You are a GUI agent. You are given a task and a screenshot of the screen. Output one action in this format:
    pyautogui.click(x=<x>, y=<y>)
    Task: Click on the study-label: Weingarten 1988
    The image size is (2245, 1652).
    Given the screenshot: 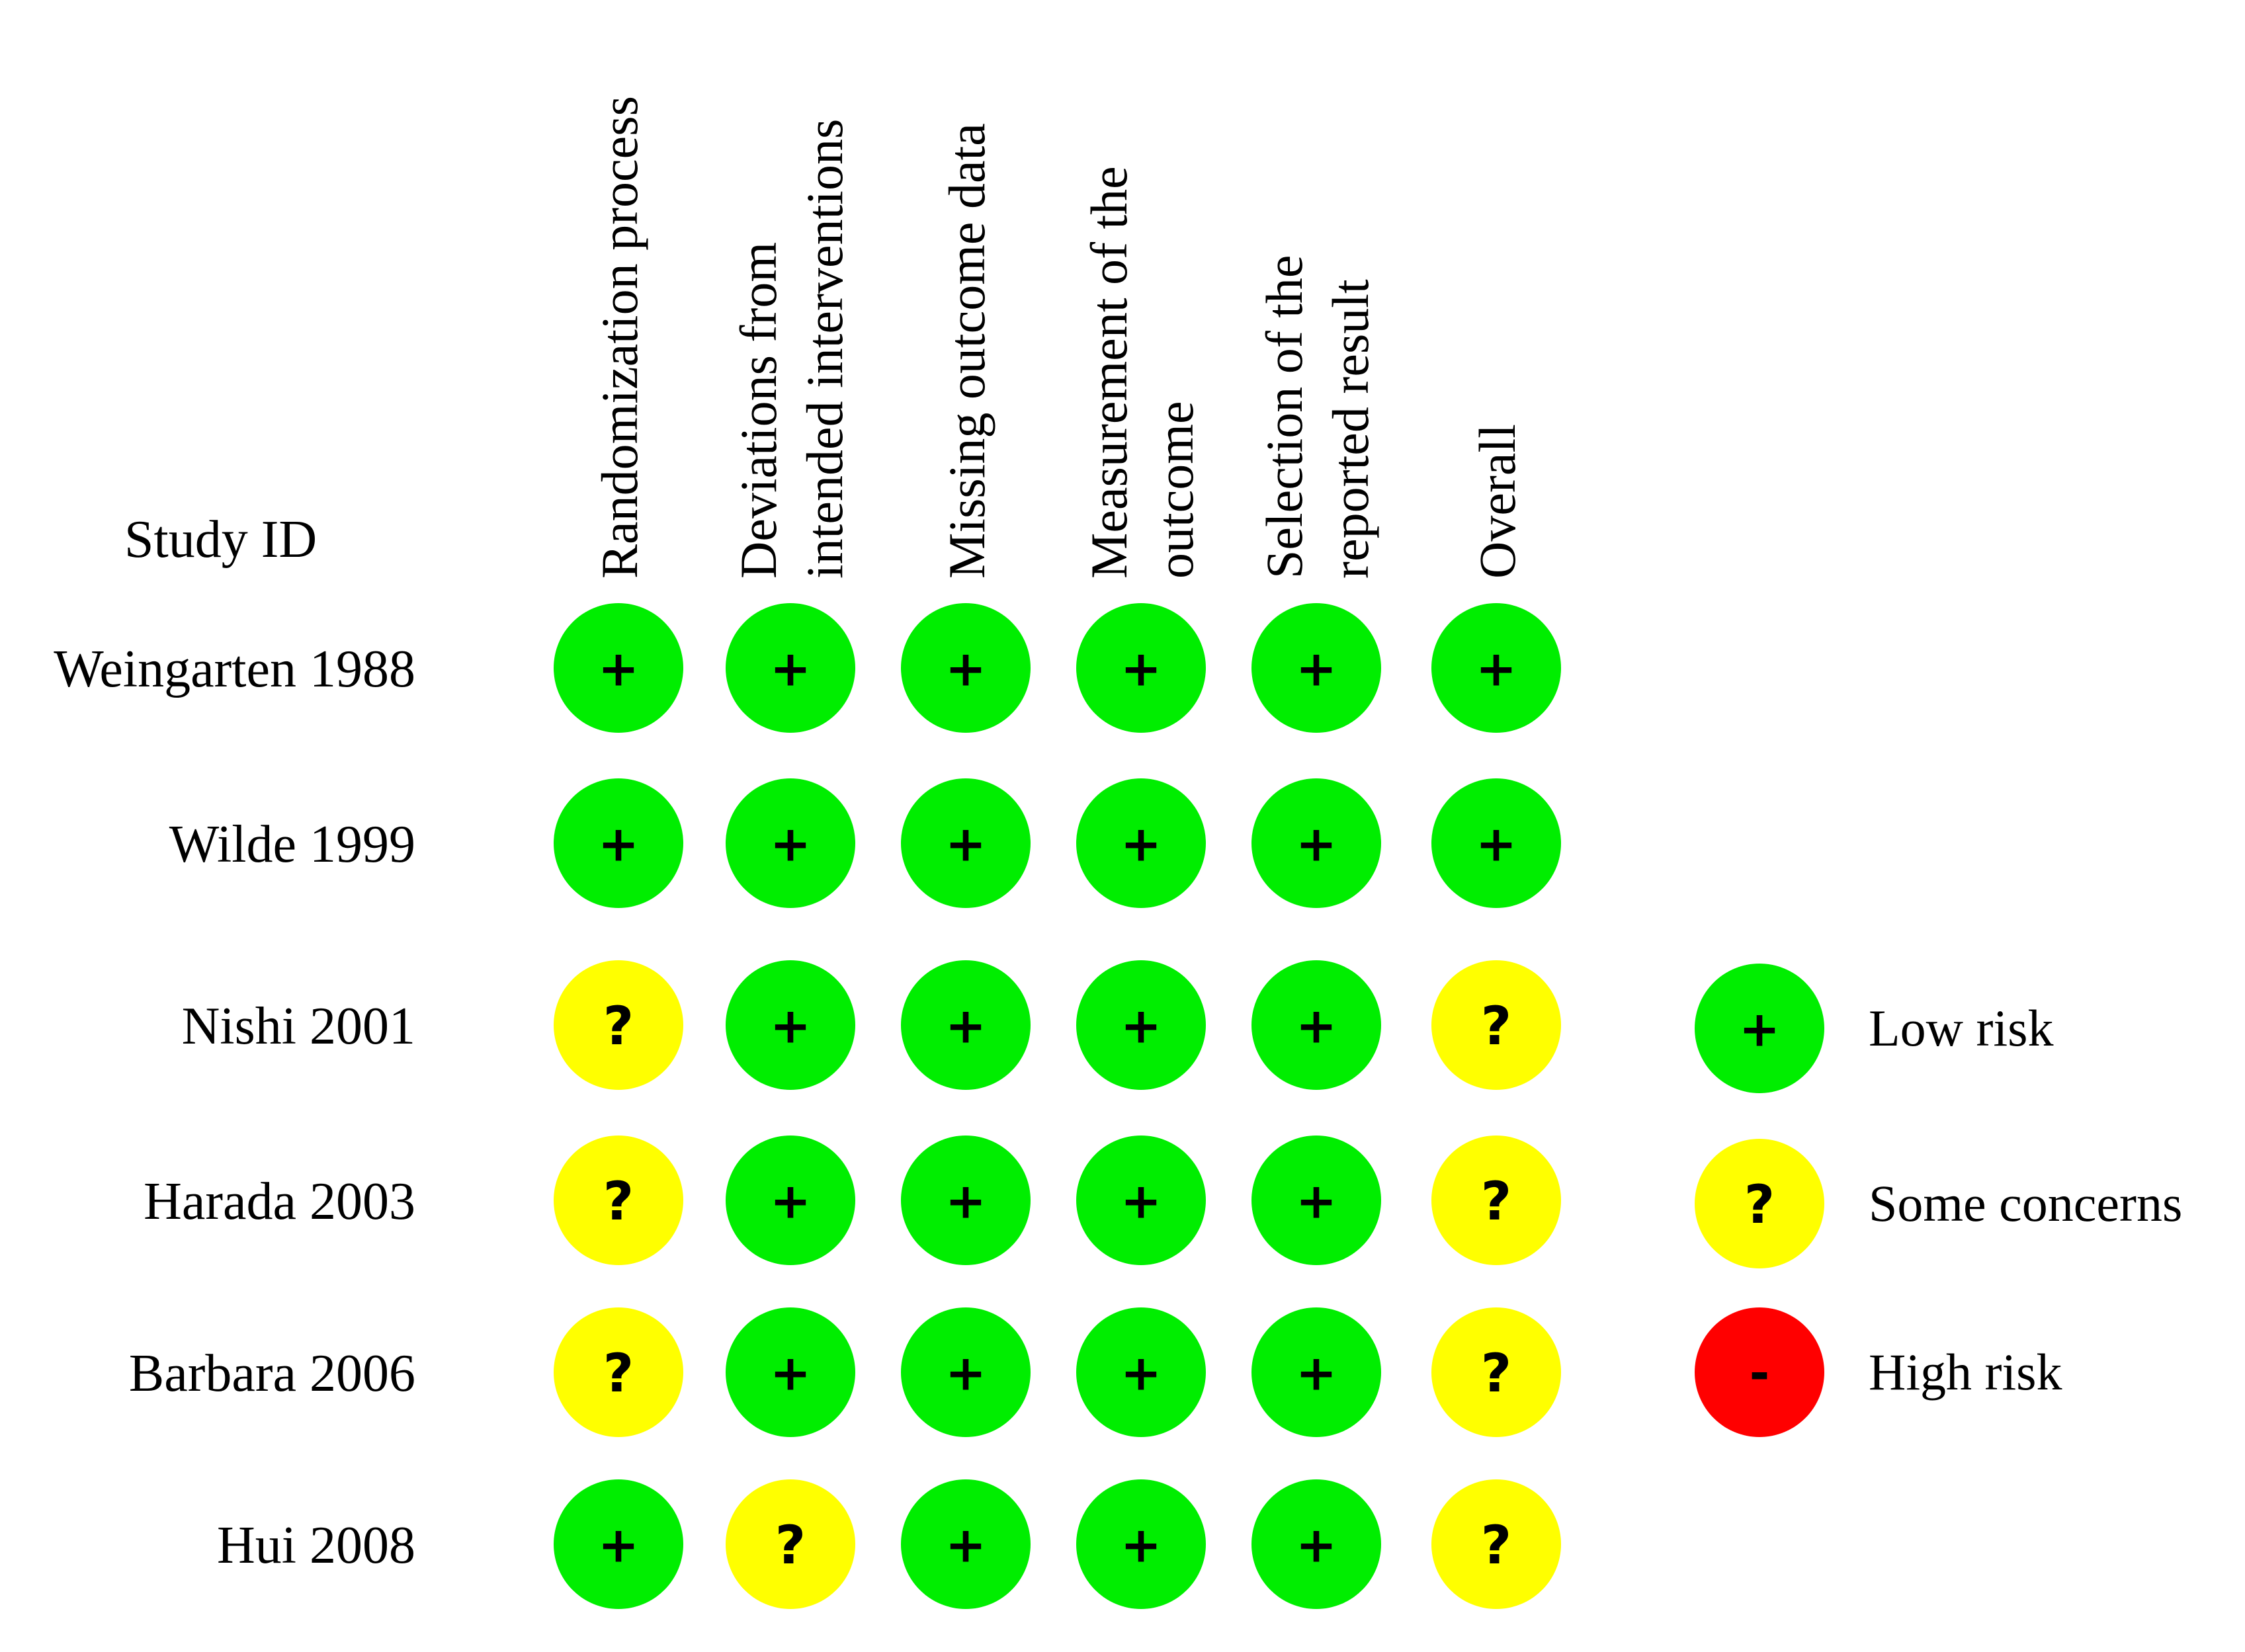 What is the action you would take?
    pyautogui.click(x=234, y=669)
    